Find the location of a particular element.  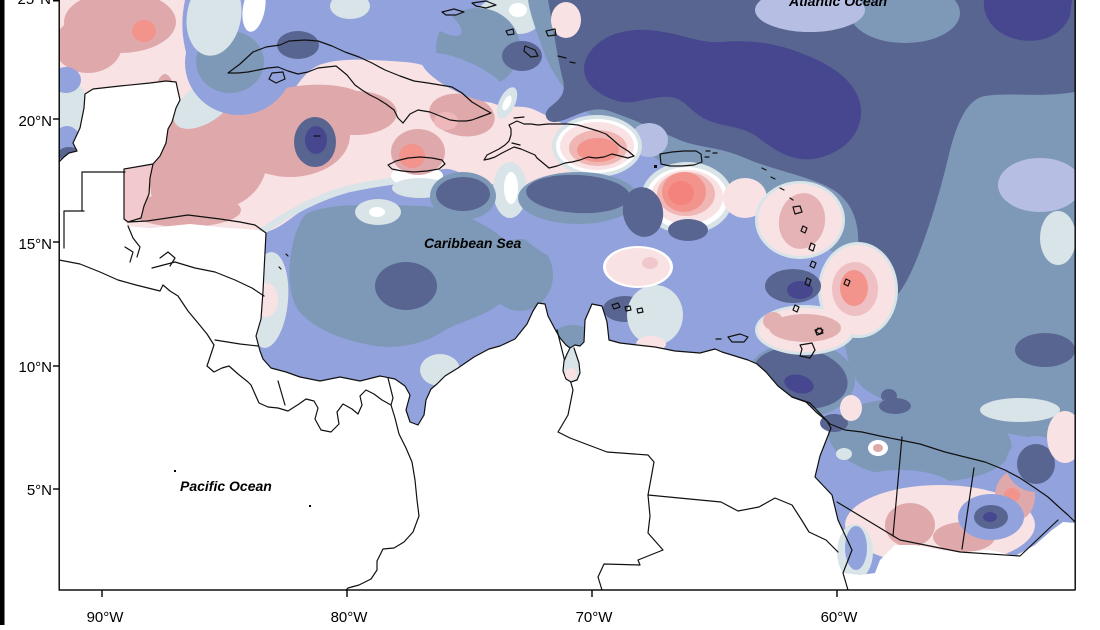

svg-text: 20°N is located at coordinates (35, 121).